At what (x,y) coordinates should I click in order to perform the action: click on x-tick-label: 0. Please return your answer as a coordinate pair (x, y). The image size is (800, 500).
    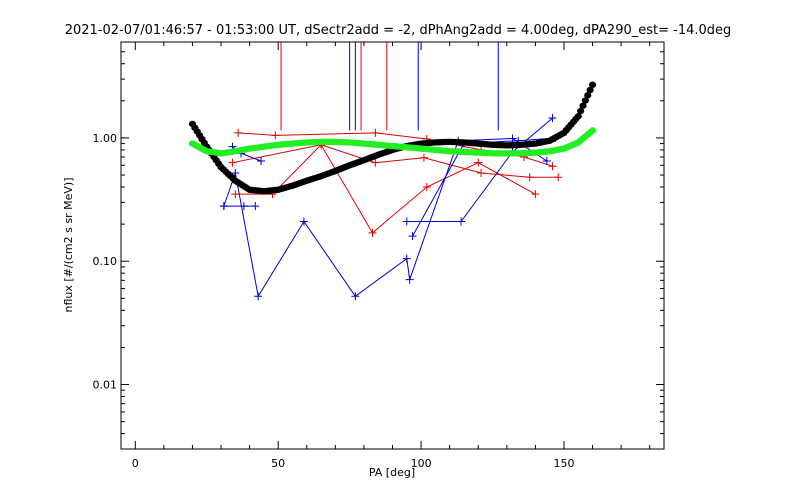
    Looking at the image, I should click on (135, 463).